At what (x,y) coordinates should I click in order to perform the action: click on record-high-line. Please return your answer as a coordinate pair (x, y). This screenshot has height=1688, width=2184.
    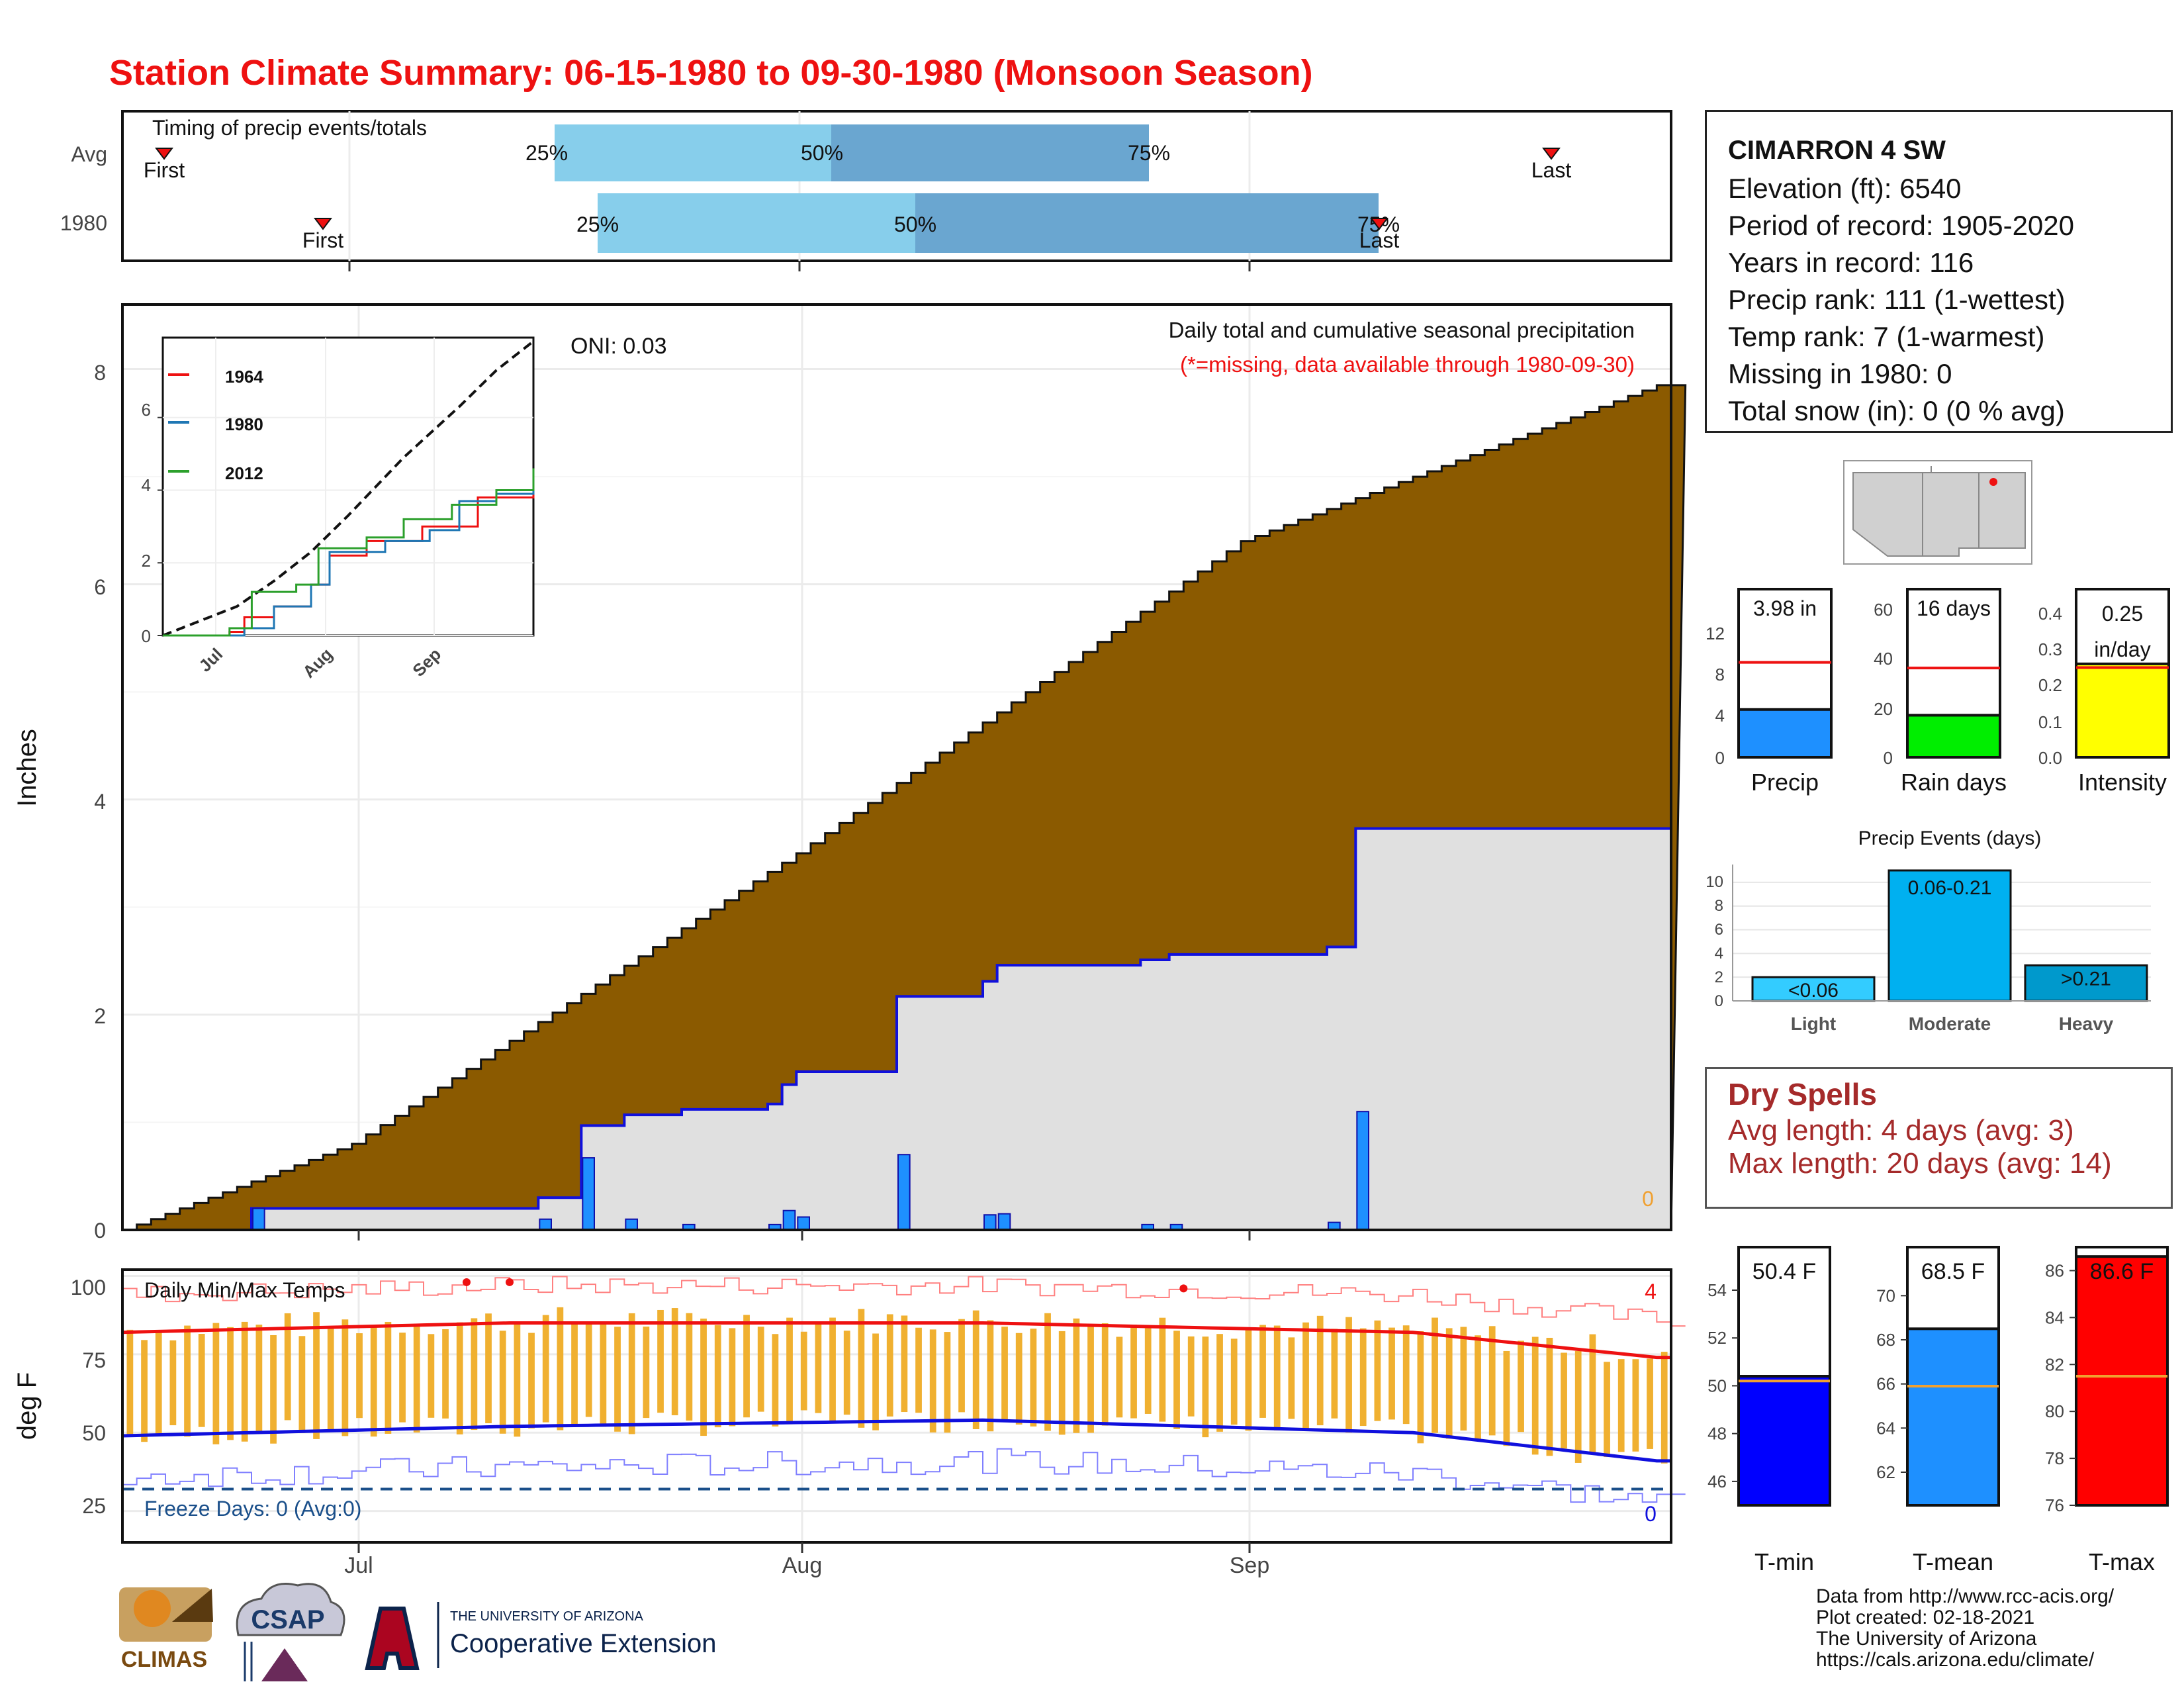
    Looking at the image, I should click on (904, 1301).